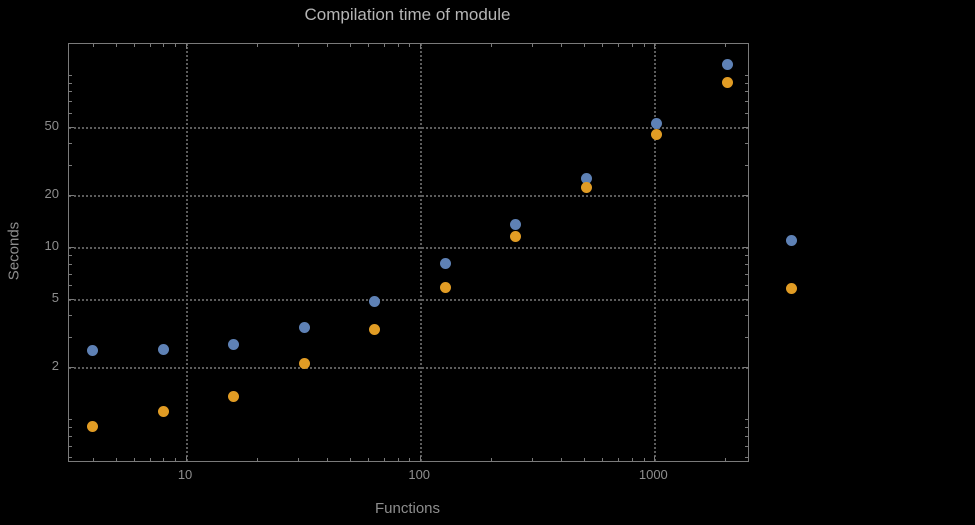  What do you see at coordinates (185, 474) in the screenshot?
I see `x-tick-label: 10` at bounding box center [185, 474].